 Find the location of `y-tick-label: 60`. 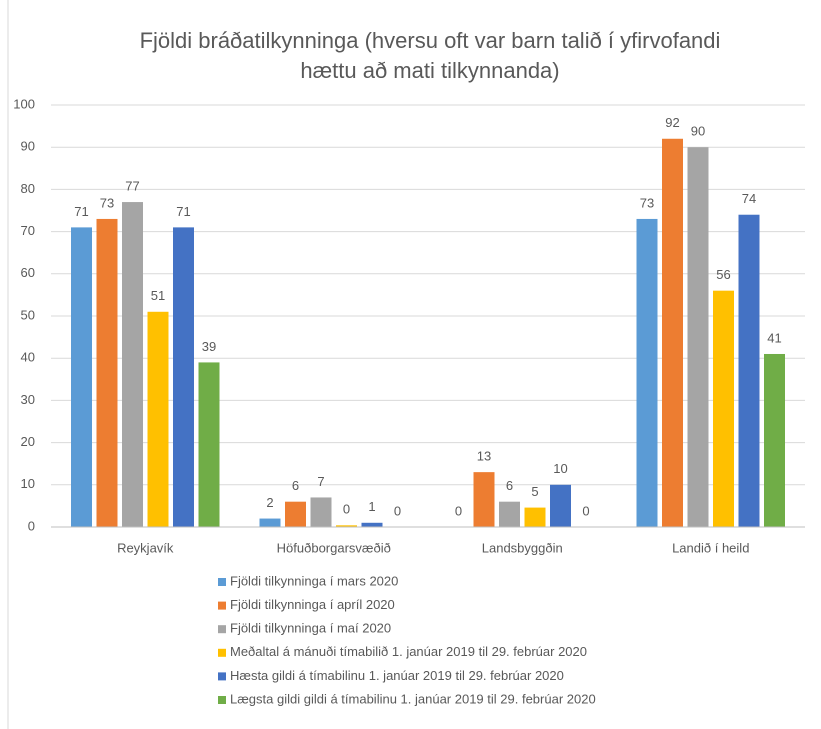

y-tick-label: 60 is located at coordinates (28, 272).